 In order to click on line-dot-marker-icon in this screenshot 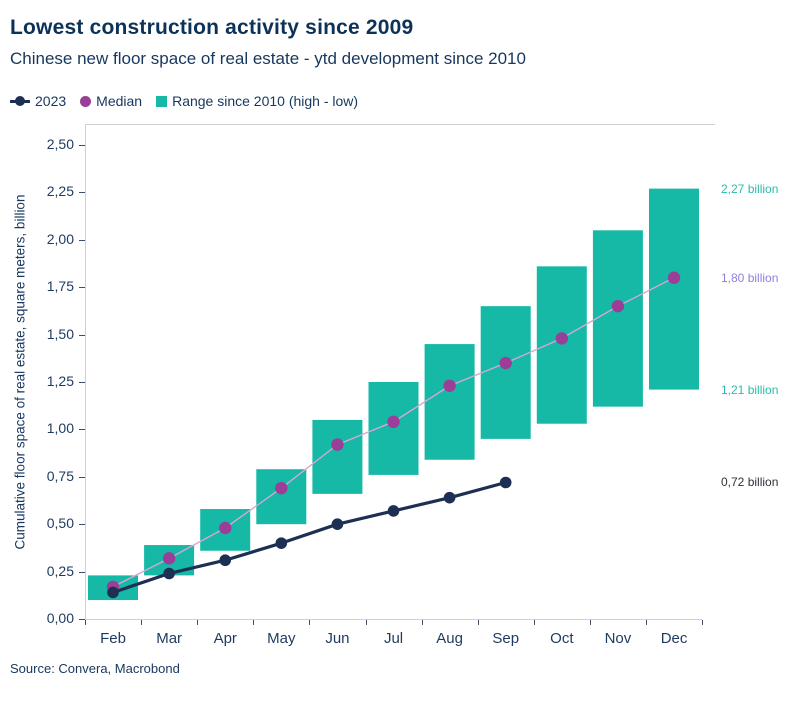, I will do `click(20, 101)`.